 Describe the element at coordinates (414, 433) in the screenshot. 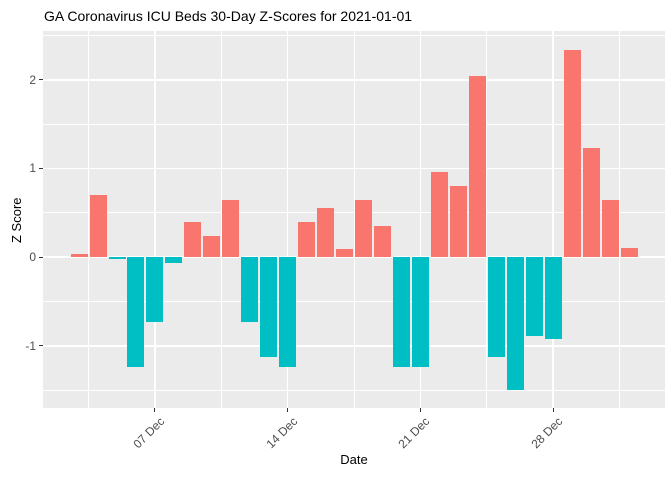

I see `x-tick-label: 21 Dec` at that location.